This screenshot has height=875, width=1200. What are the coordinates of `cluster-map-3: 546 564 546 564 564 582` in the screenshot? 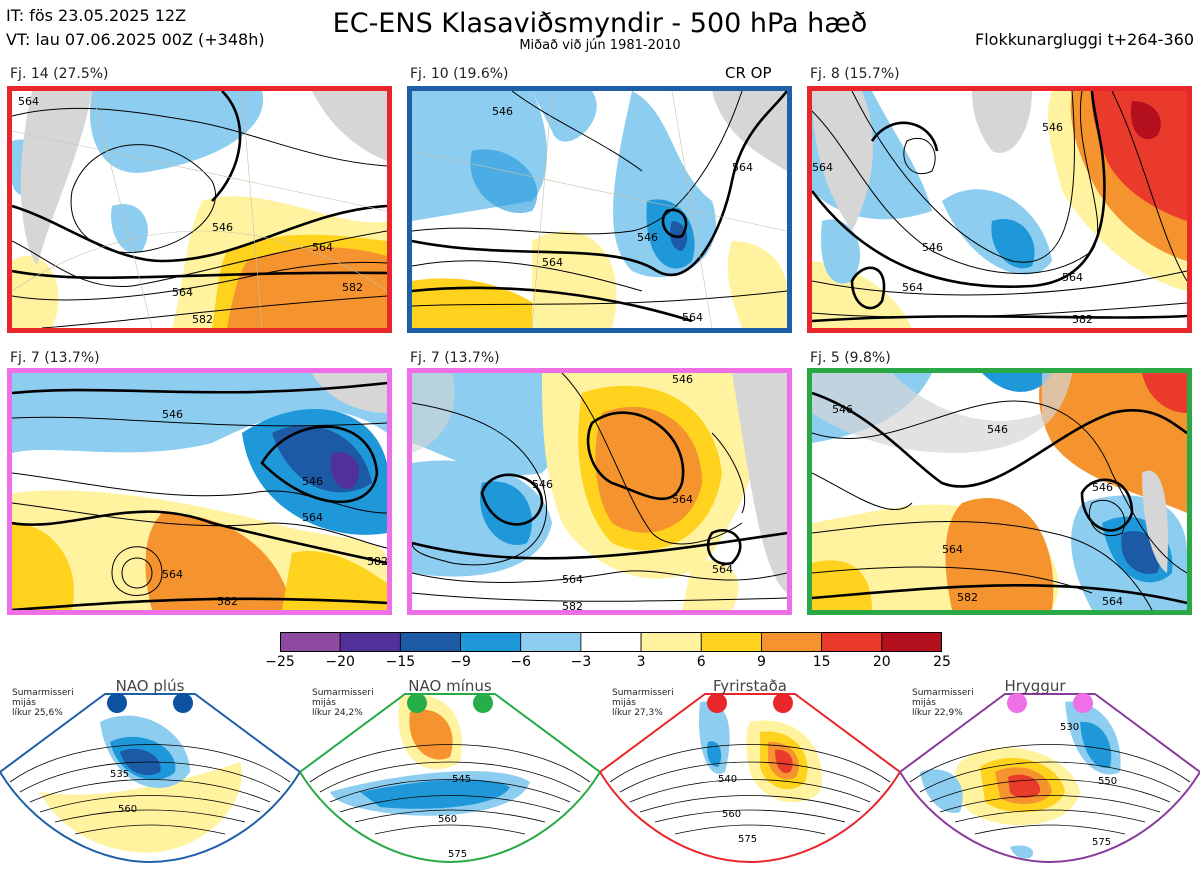 It's located at (999, 209).